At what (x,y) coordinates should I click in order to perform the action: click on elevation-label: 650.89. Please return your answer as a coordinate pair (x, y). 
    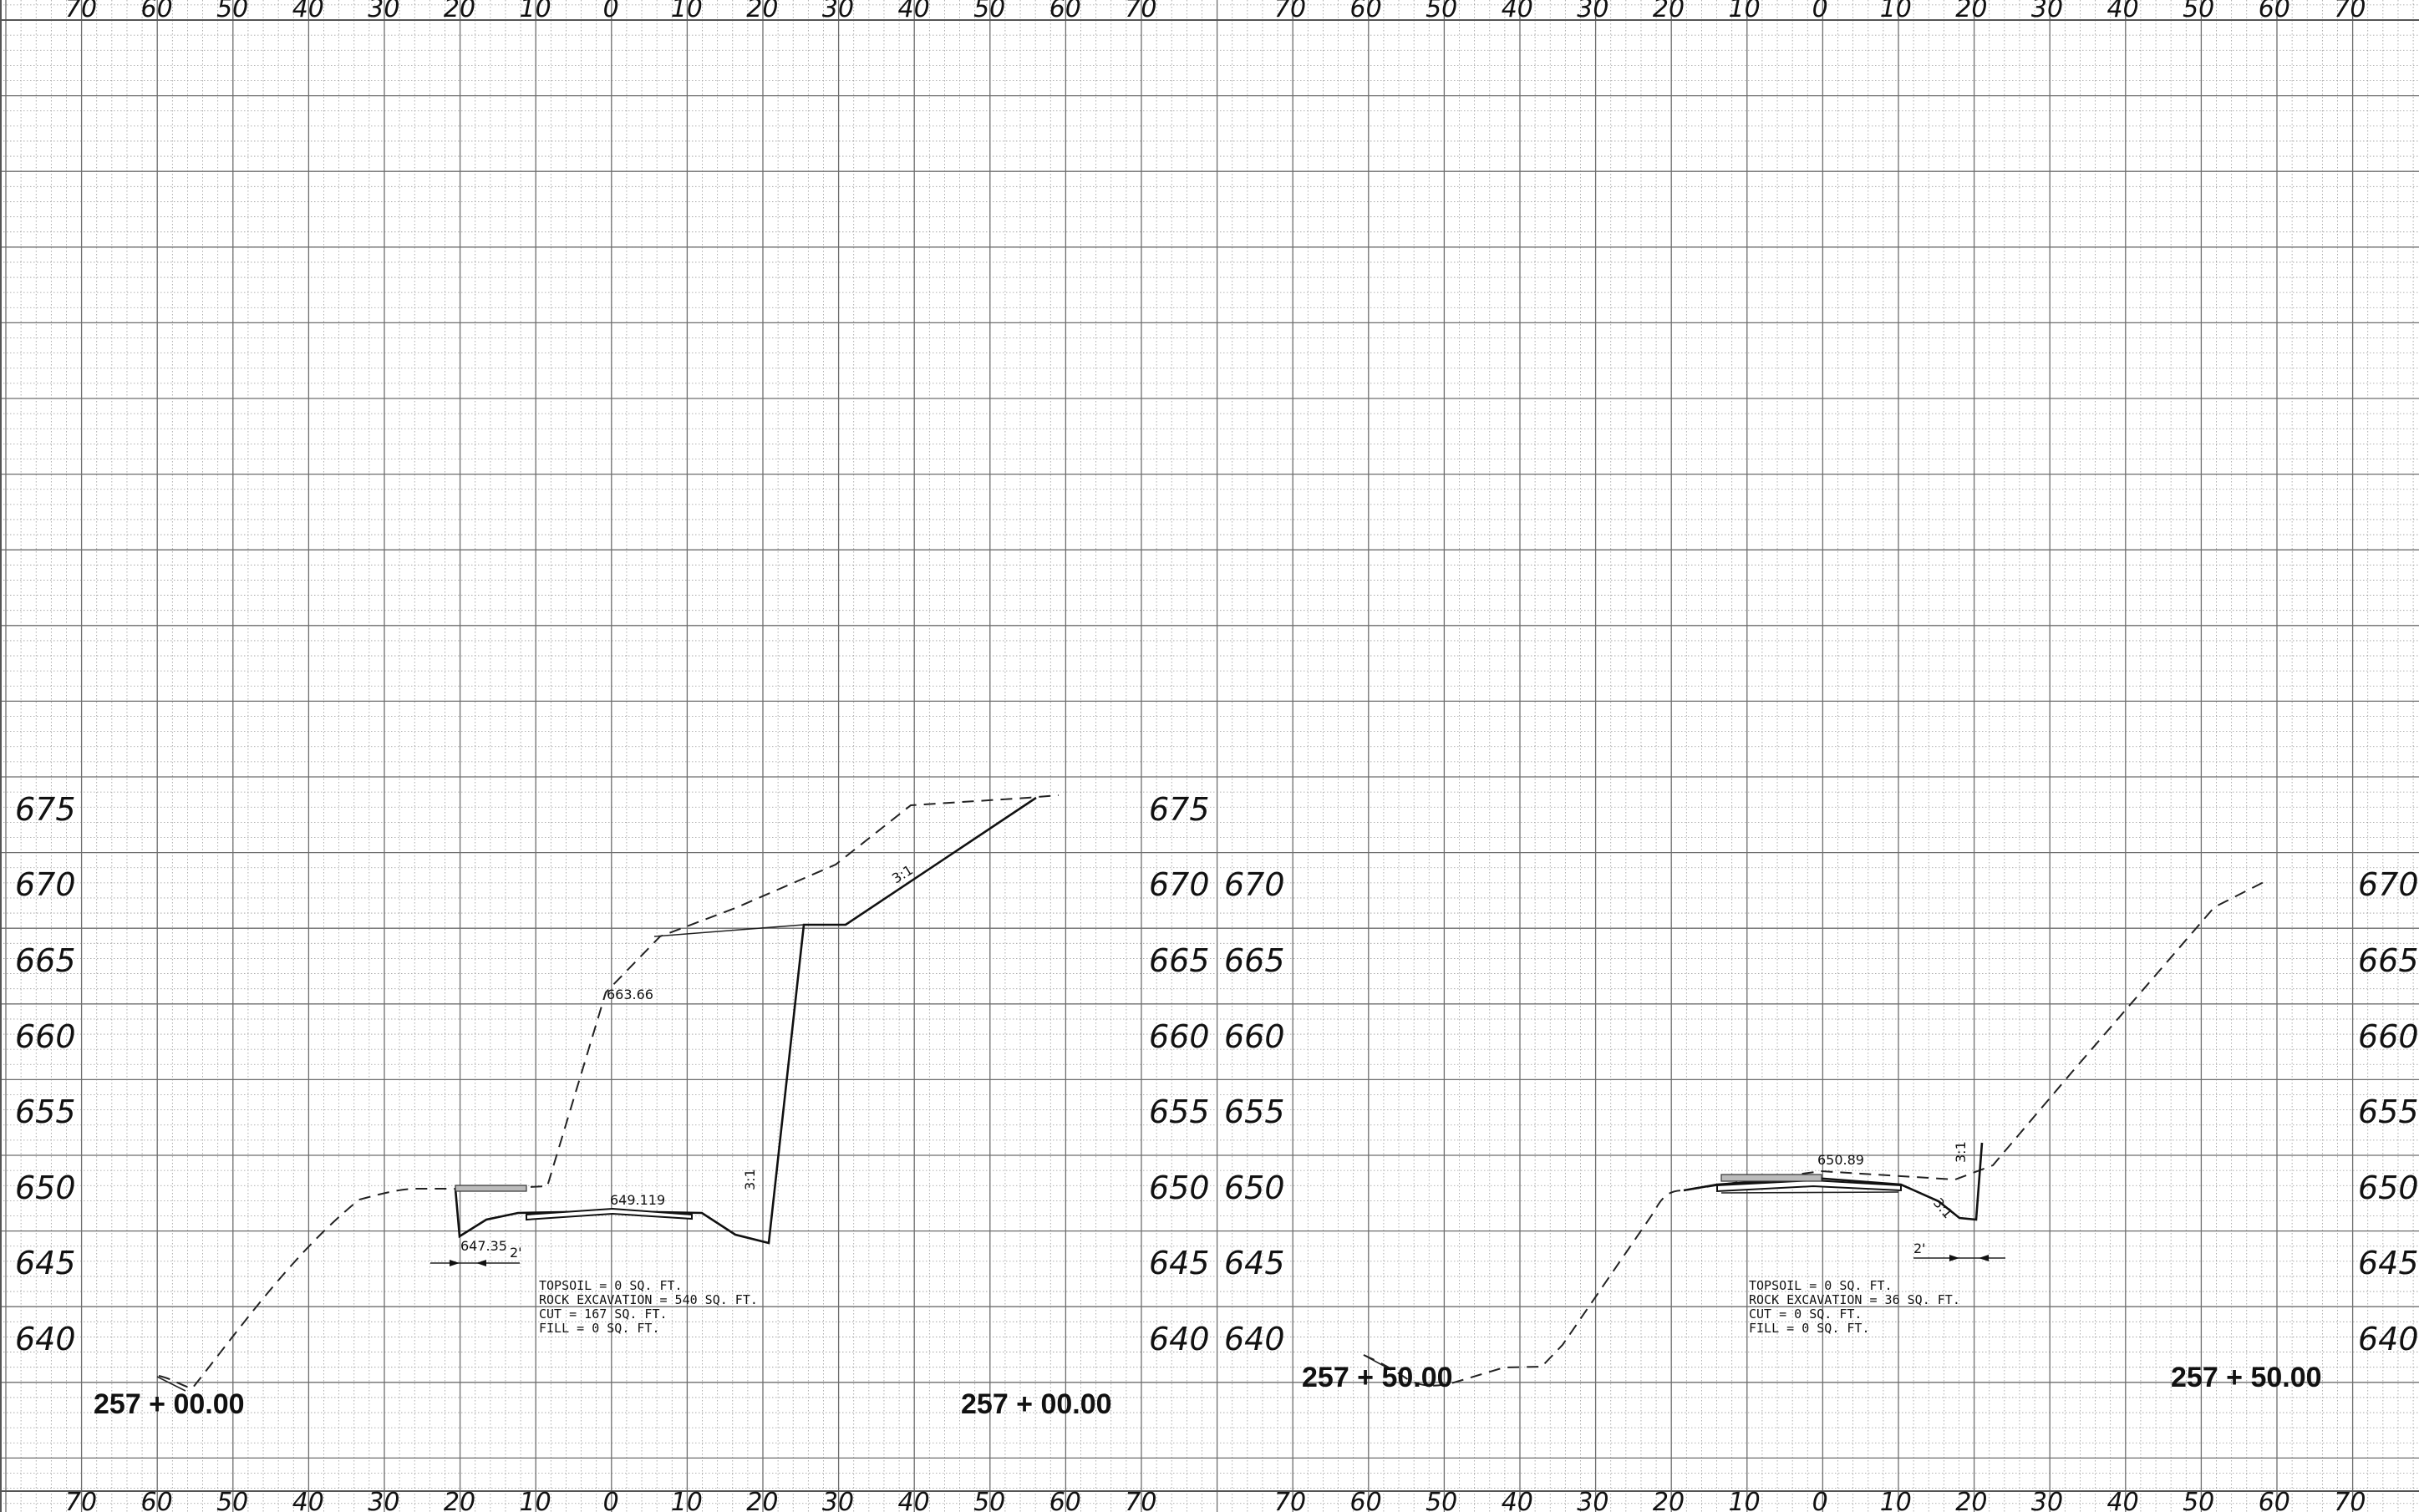
    Looking at the image, I should click on (1840, 1160).